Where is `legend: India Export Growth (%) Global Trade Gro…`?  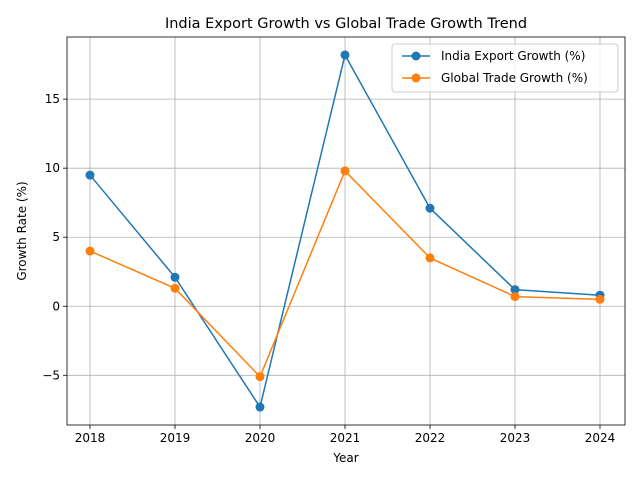
legend: India Export Growth (%) Global Trade Gro… is located at coordinates (505, 68).